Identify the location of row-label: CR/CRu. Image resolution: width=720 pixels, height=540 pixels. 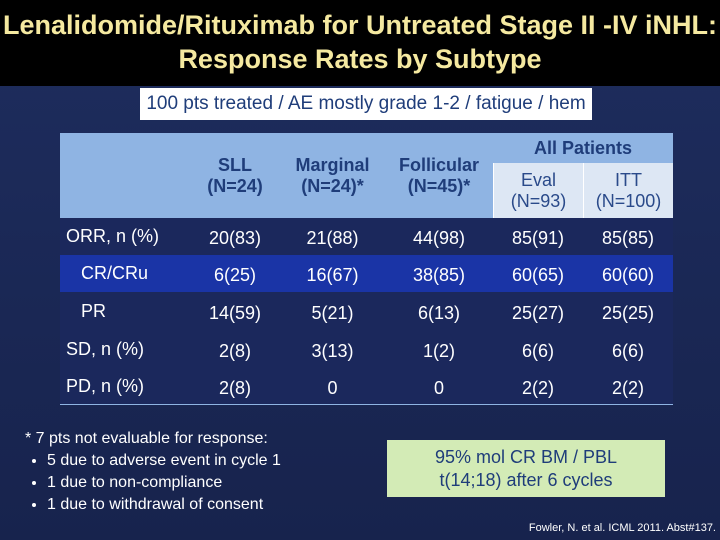
(115, 273).